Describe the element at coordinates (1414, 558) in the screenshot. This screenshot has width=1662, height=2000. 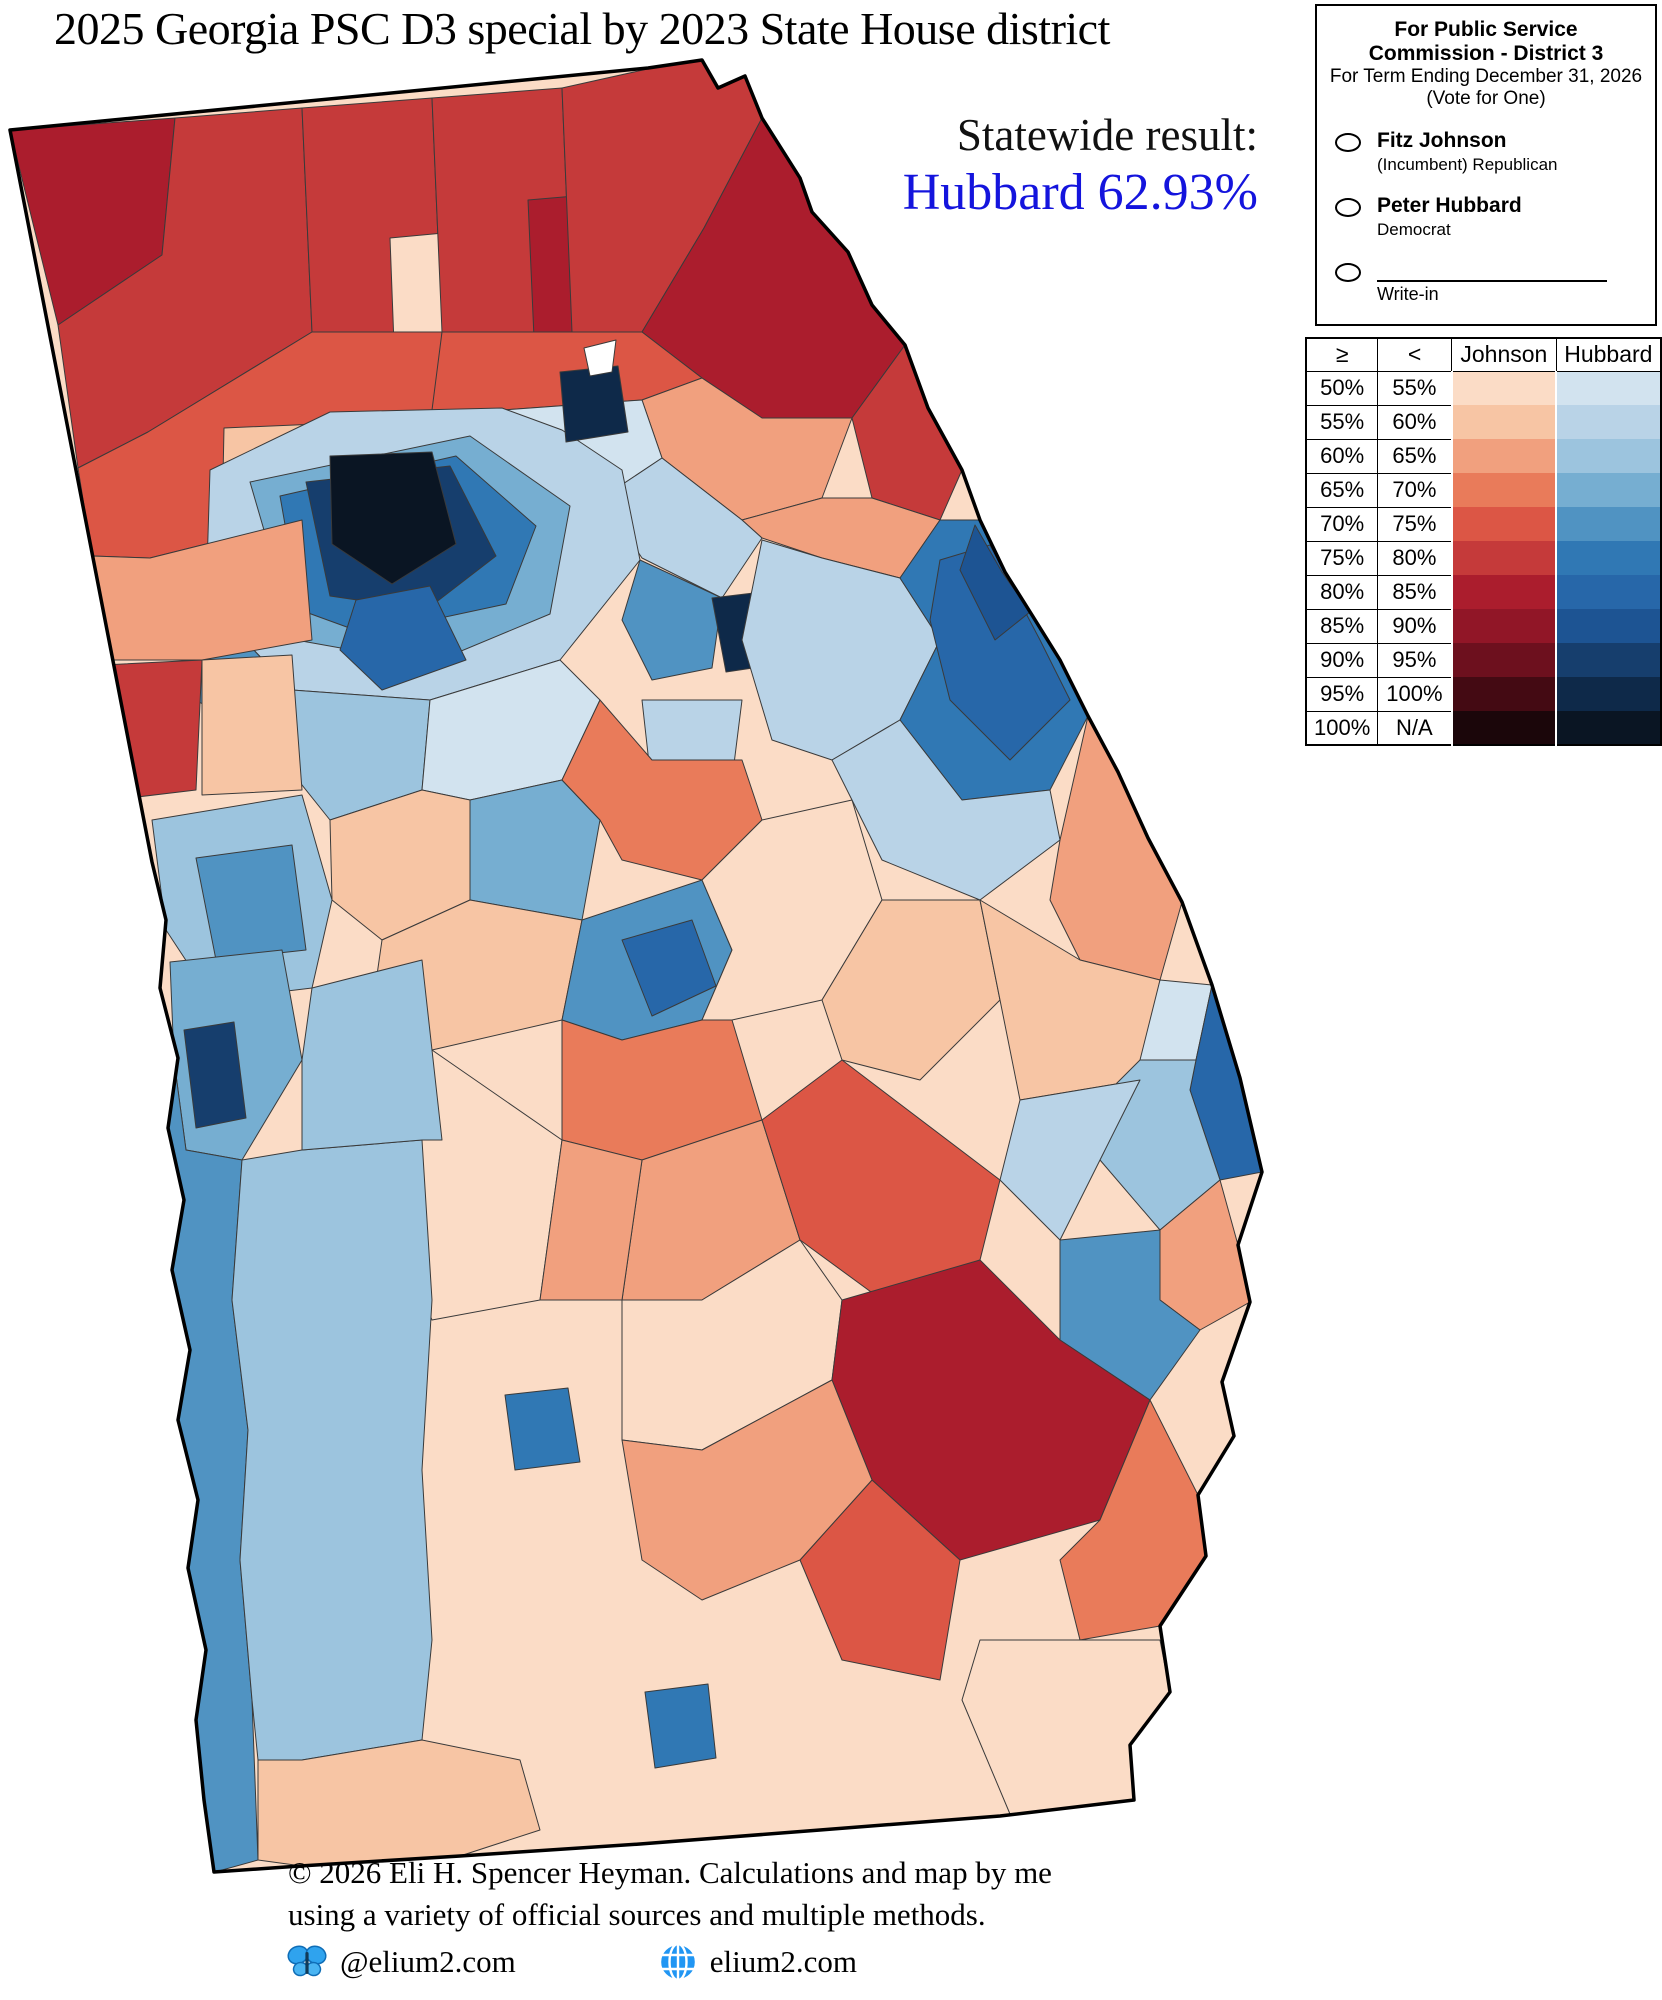
I see `legend-lt-cell: 80%` at that location.